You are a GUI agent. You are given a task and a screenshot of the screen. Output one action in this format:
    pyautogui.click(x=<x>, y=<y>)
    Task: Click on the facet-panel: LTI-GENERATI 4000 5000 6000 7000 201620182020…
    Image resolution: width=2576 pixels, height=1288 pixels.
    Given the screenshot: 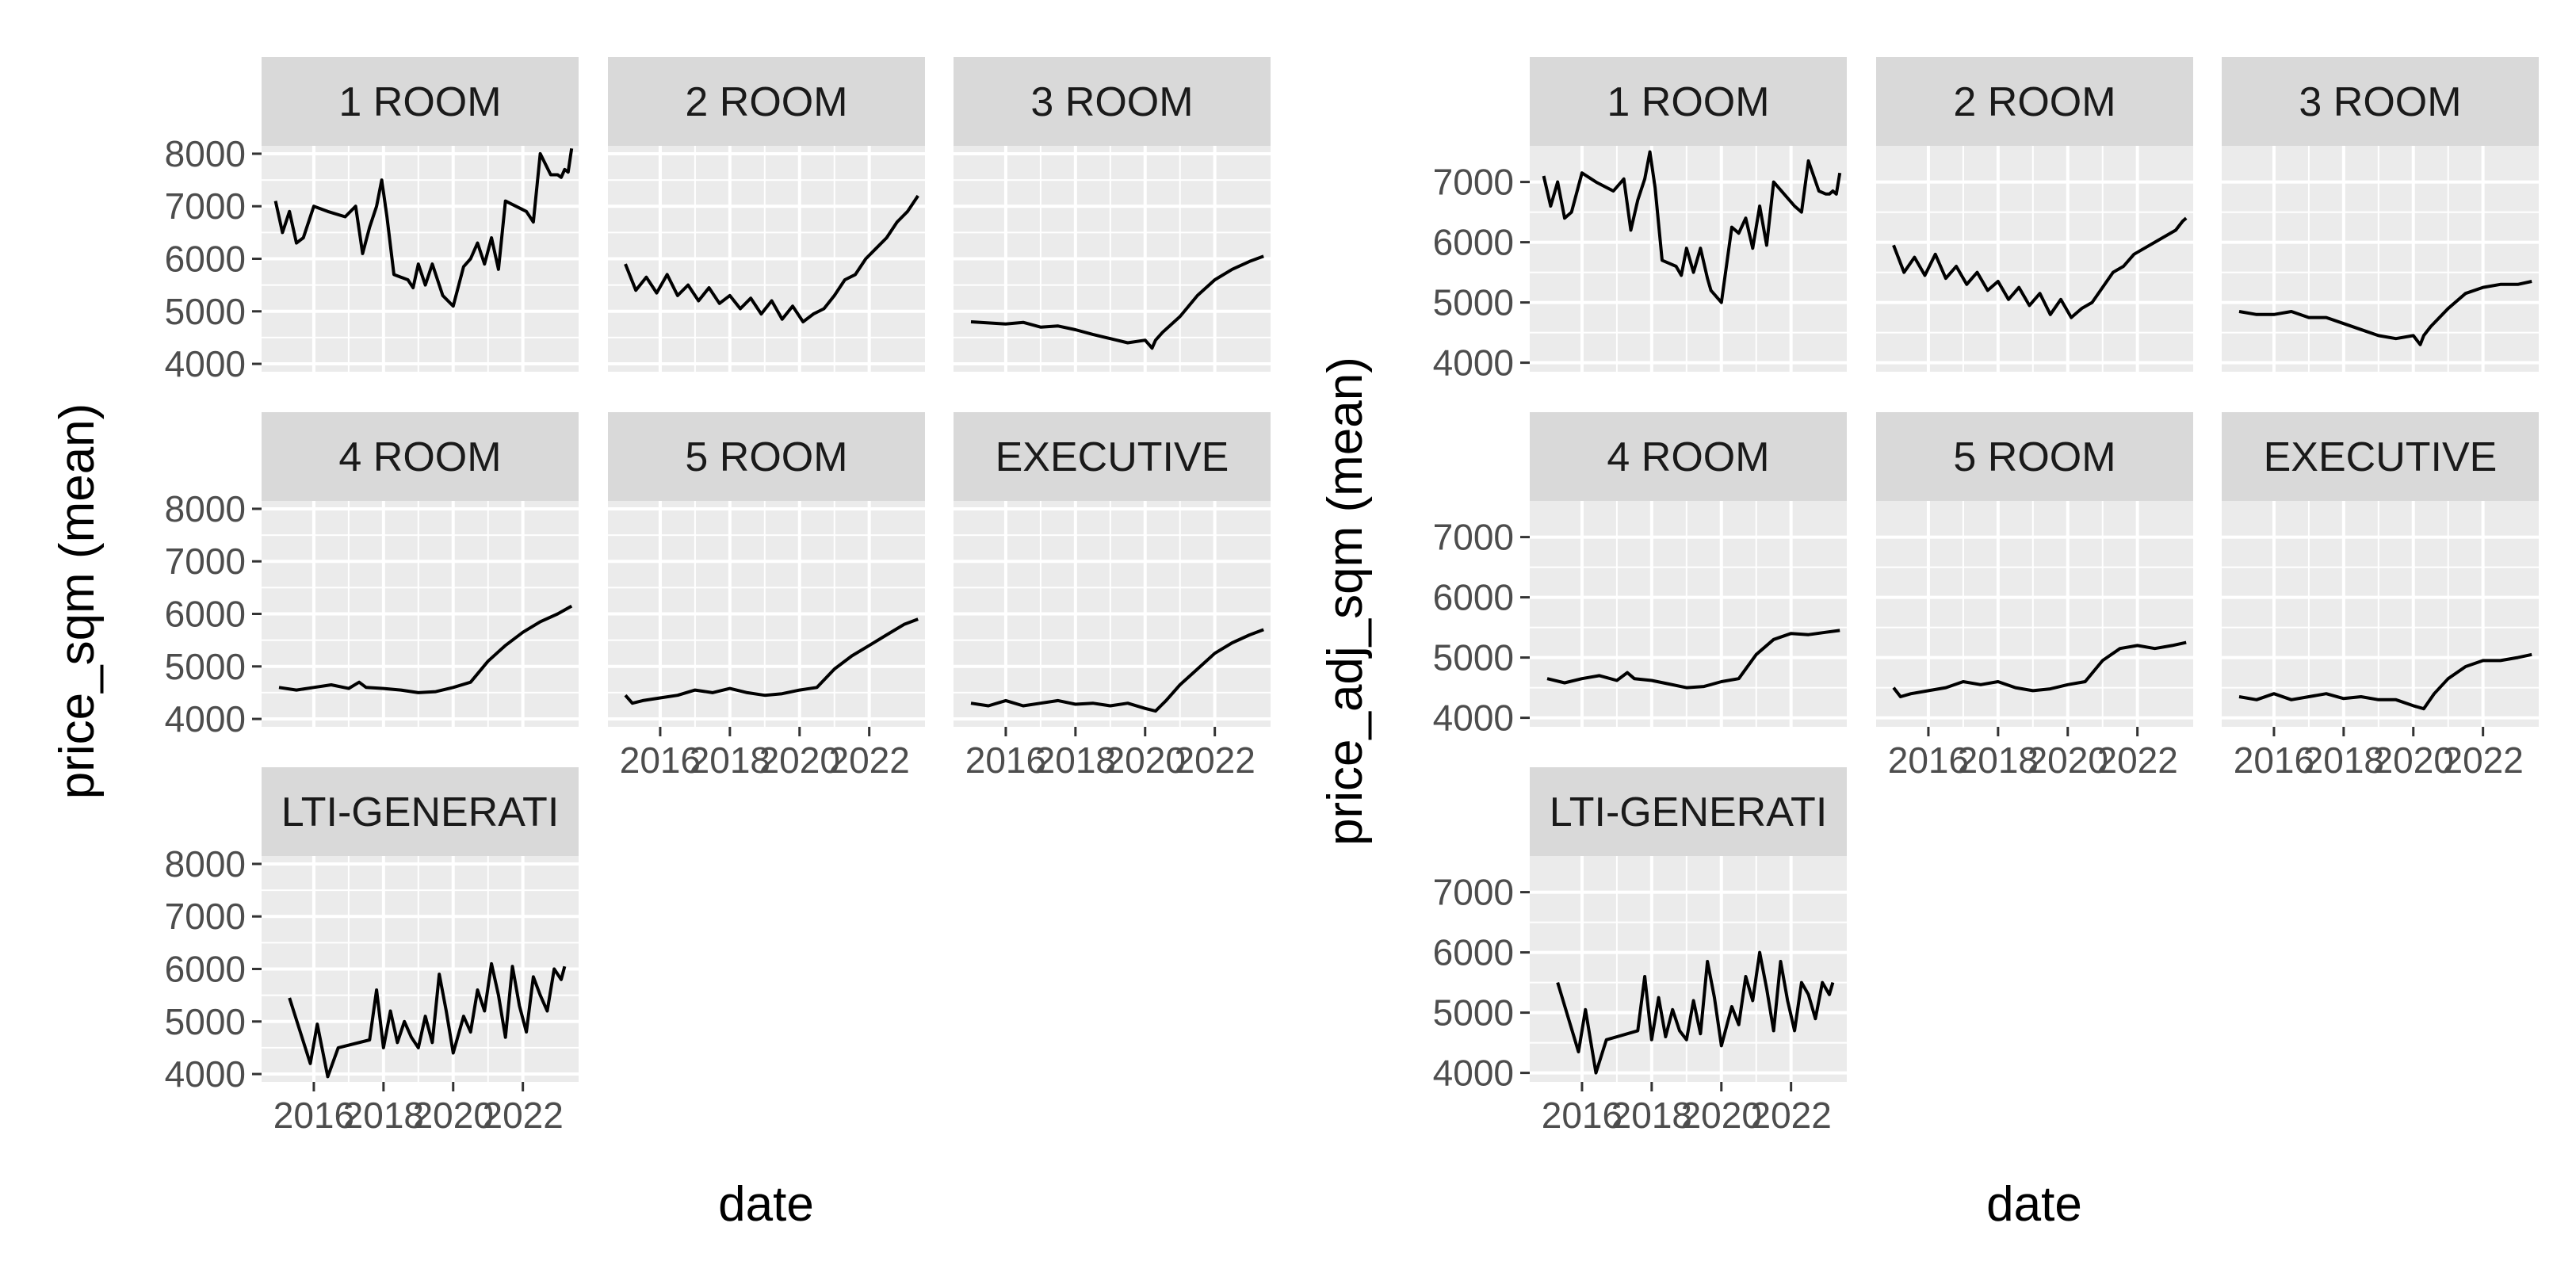 What is the action you would take?
    pyautogui.click(x=1640, y=952)
    